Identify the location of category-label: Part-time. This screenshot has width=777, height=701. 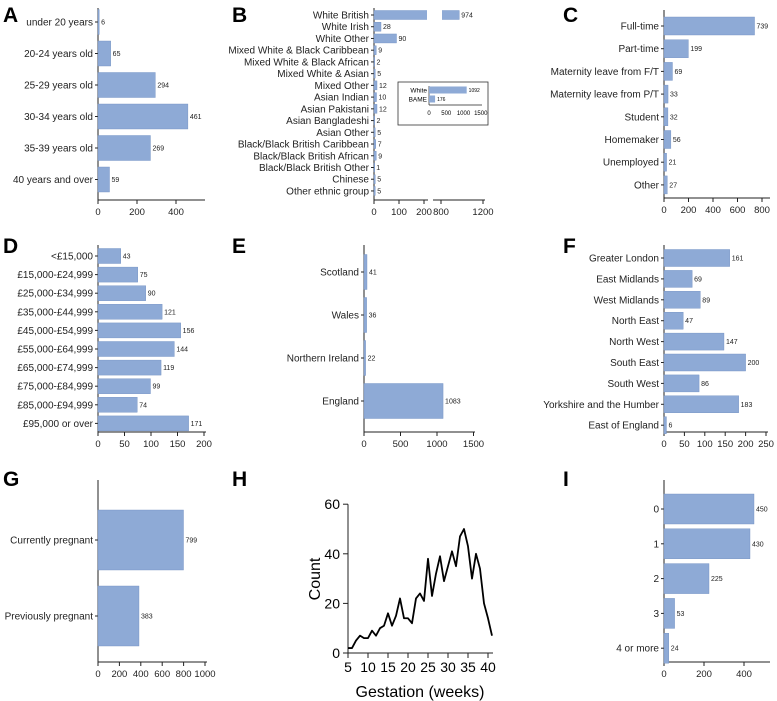
(638, 49).